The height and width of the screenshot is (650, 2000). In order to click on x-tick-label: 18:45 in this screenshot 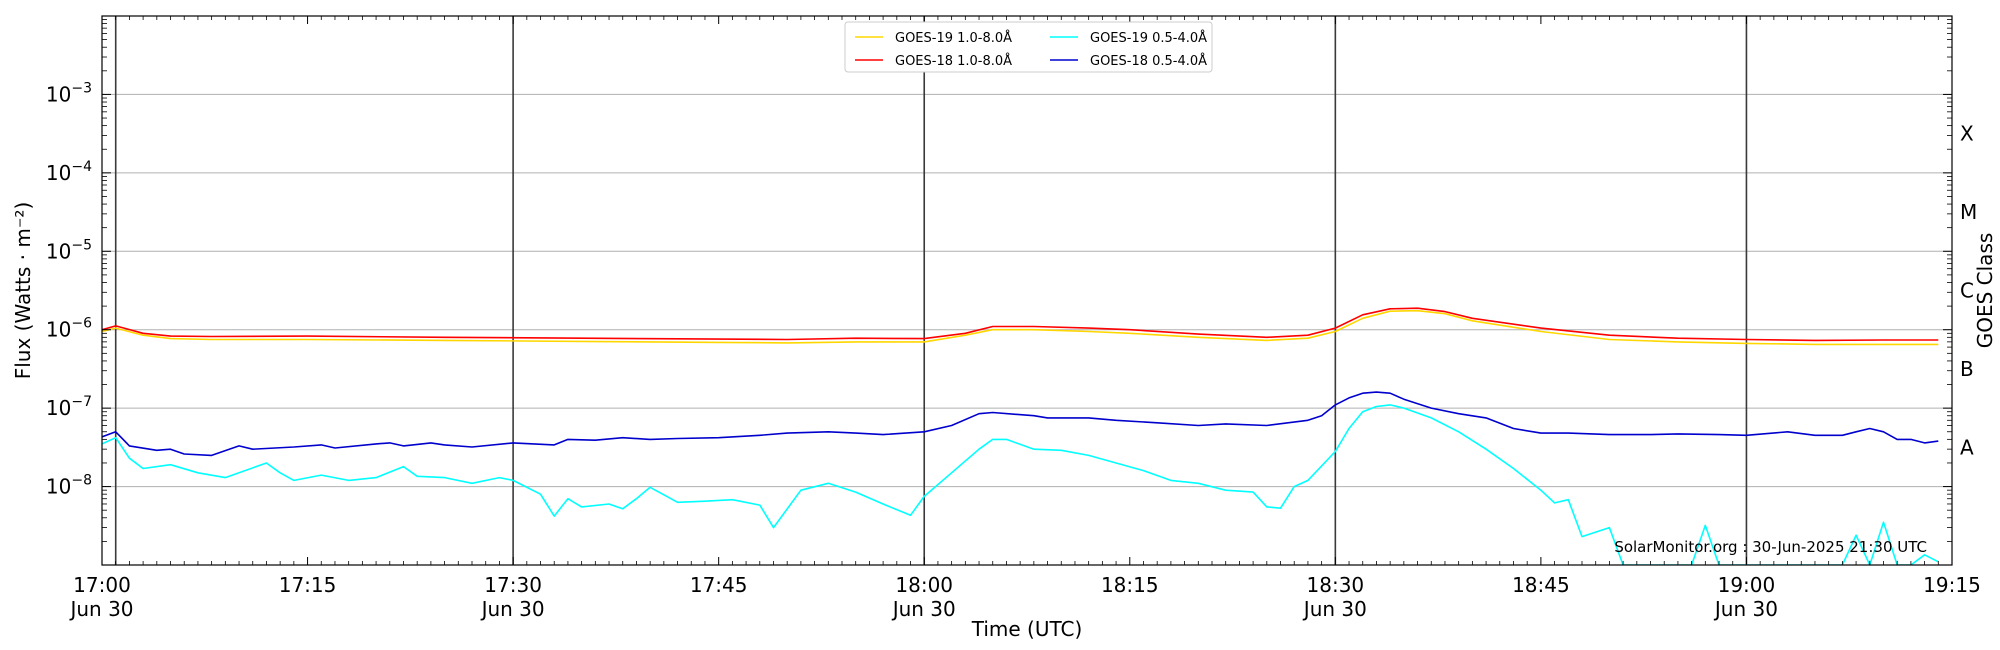, I will do `click(1541, 585)`.